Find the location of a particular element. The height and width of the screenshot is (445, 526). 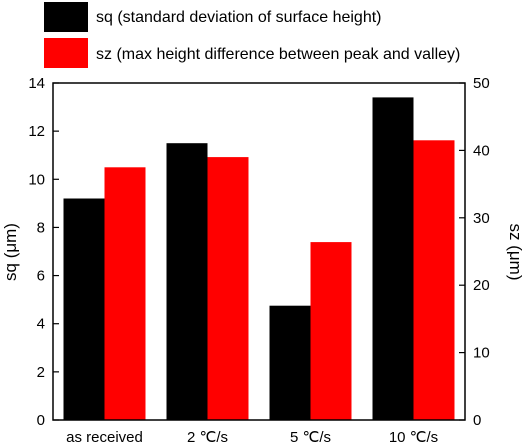

legend-swatch-sz is located at coordinates (66, 53).